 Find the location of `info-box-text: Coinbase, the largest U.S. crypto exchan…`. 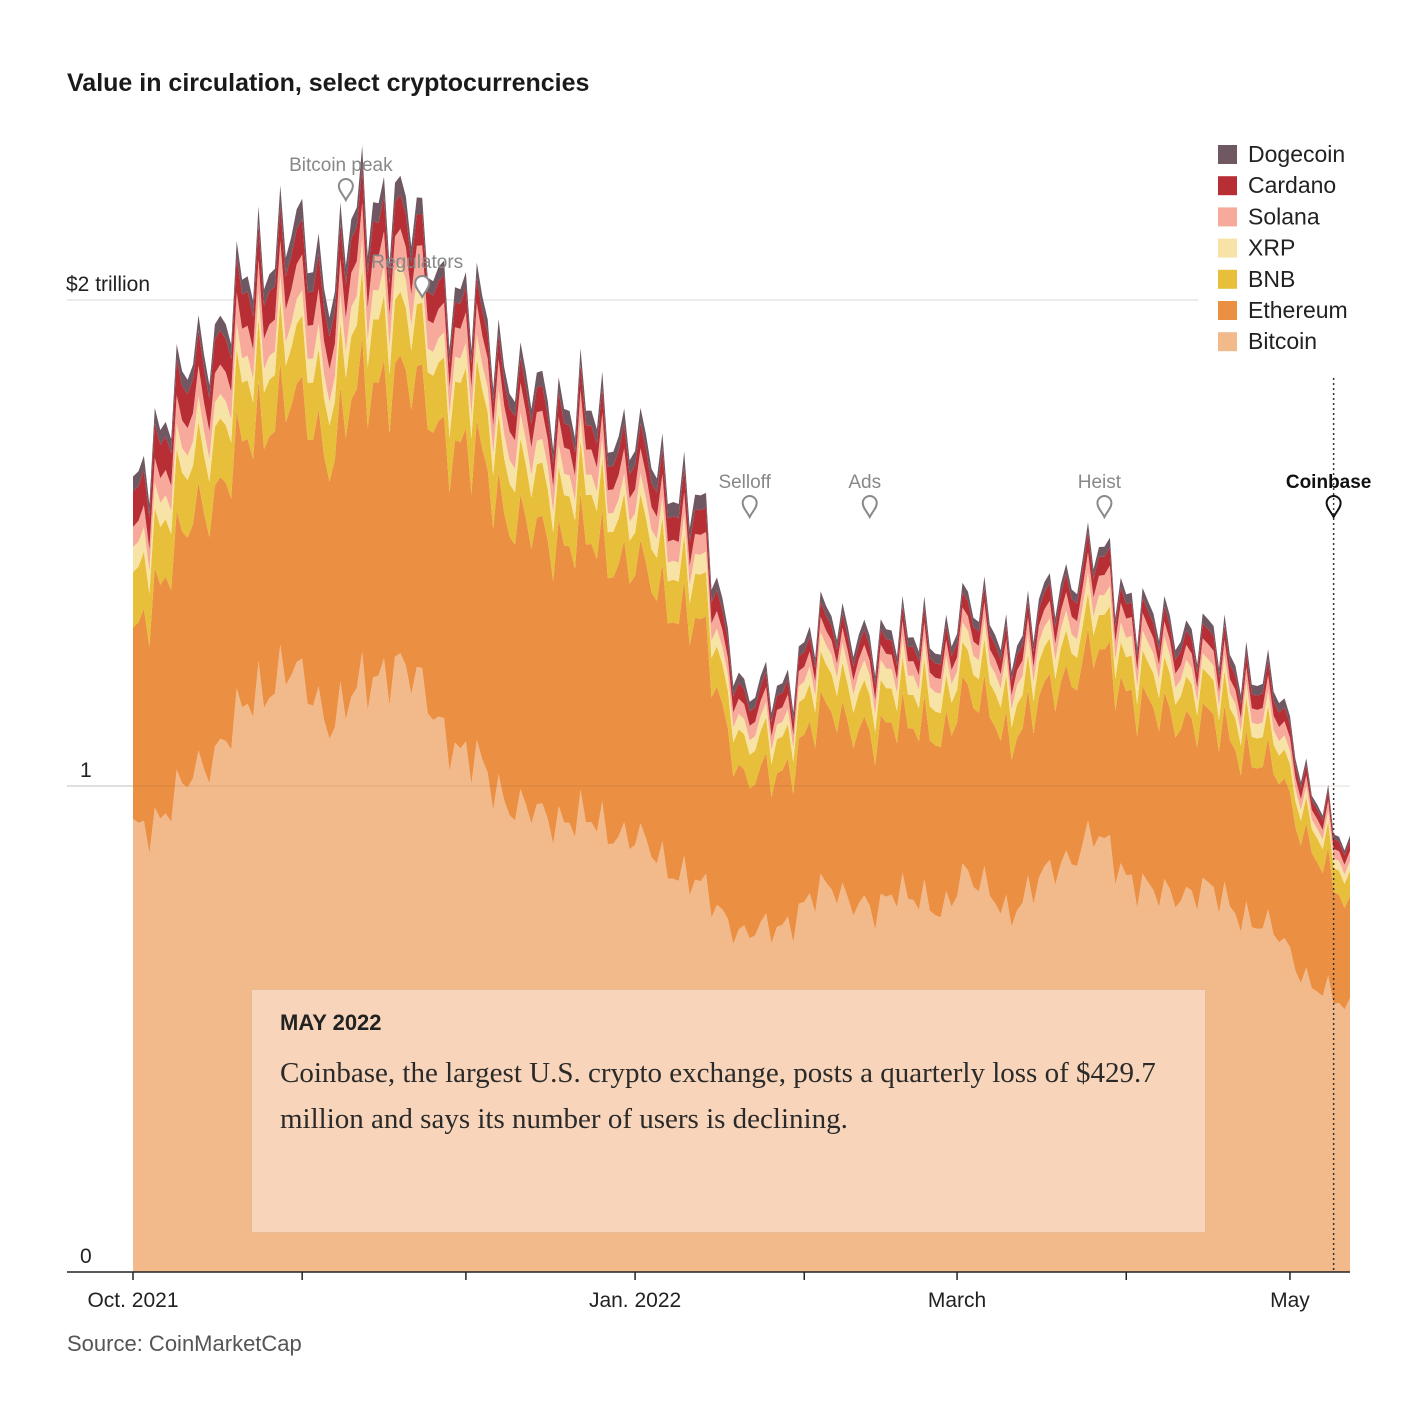

info-box-text: Coinbase, the largest U.S. crypto exchan… is located at coordinates (718, 1096).